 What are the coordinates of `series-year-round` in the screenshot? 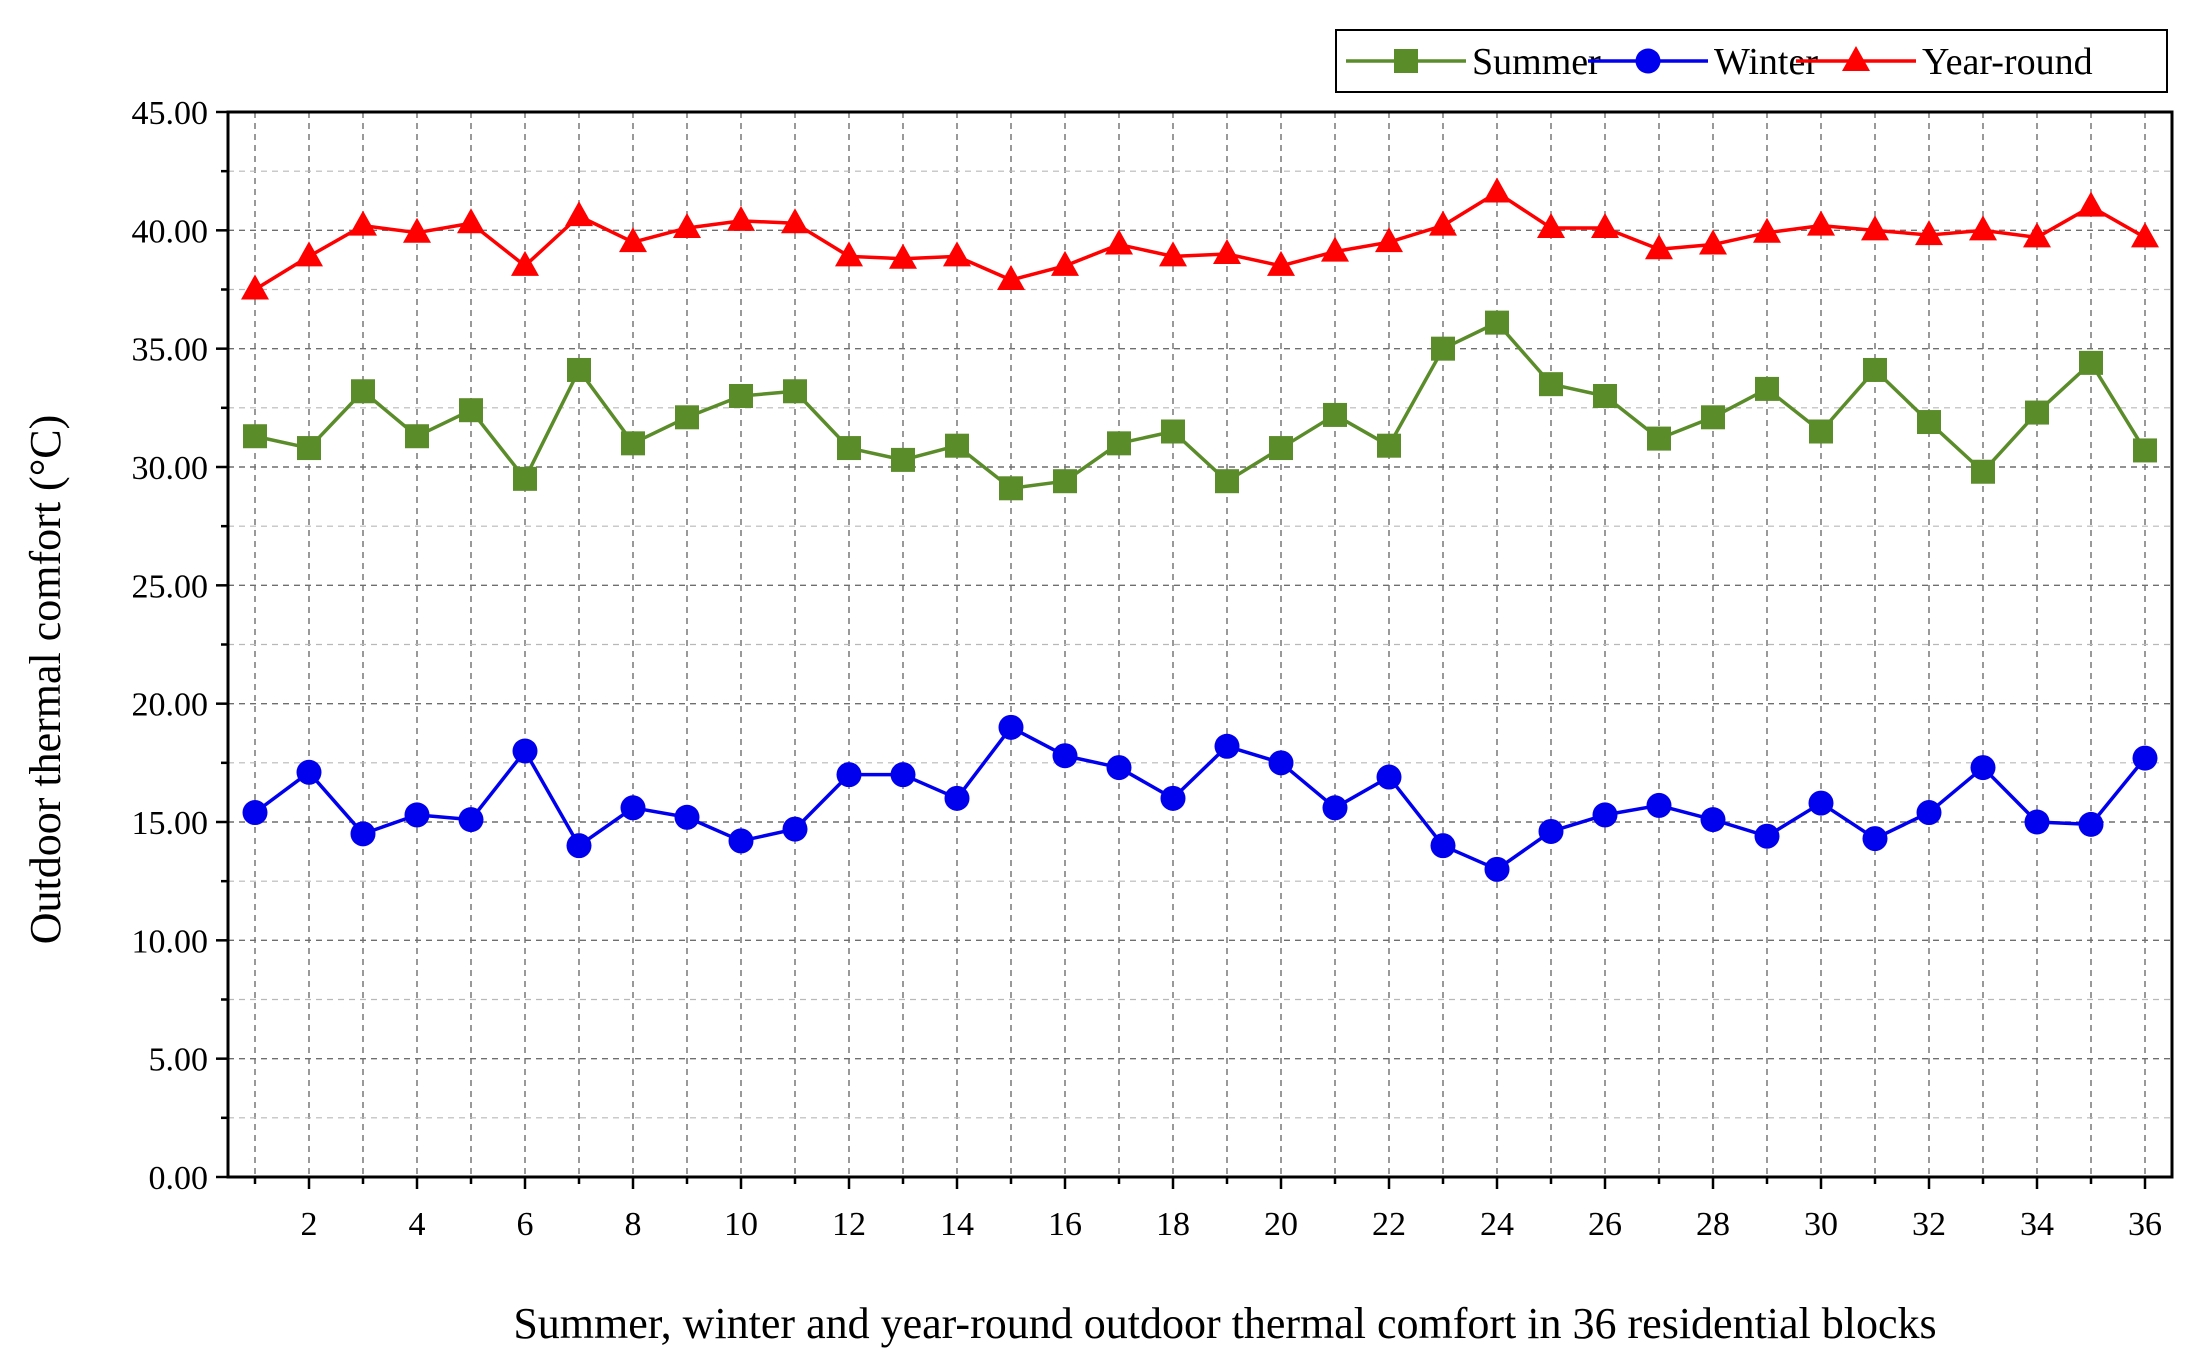 It's located at (1200, 238).